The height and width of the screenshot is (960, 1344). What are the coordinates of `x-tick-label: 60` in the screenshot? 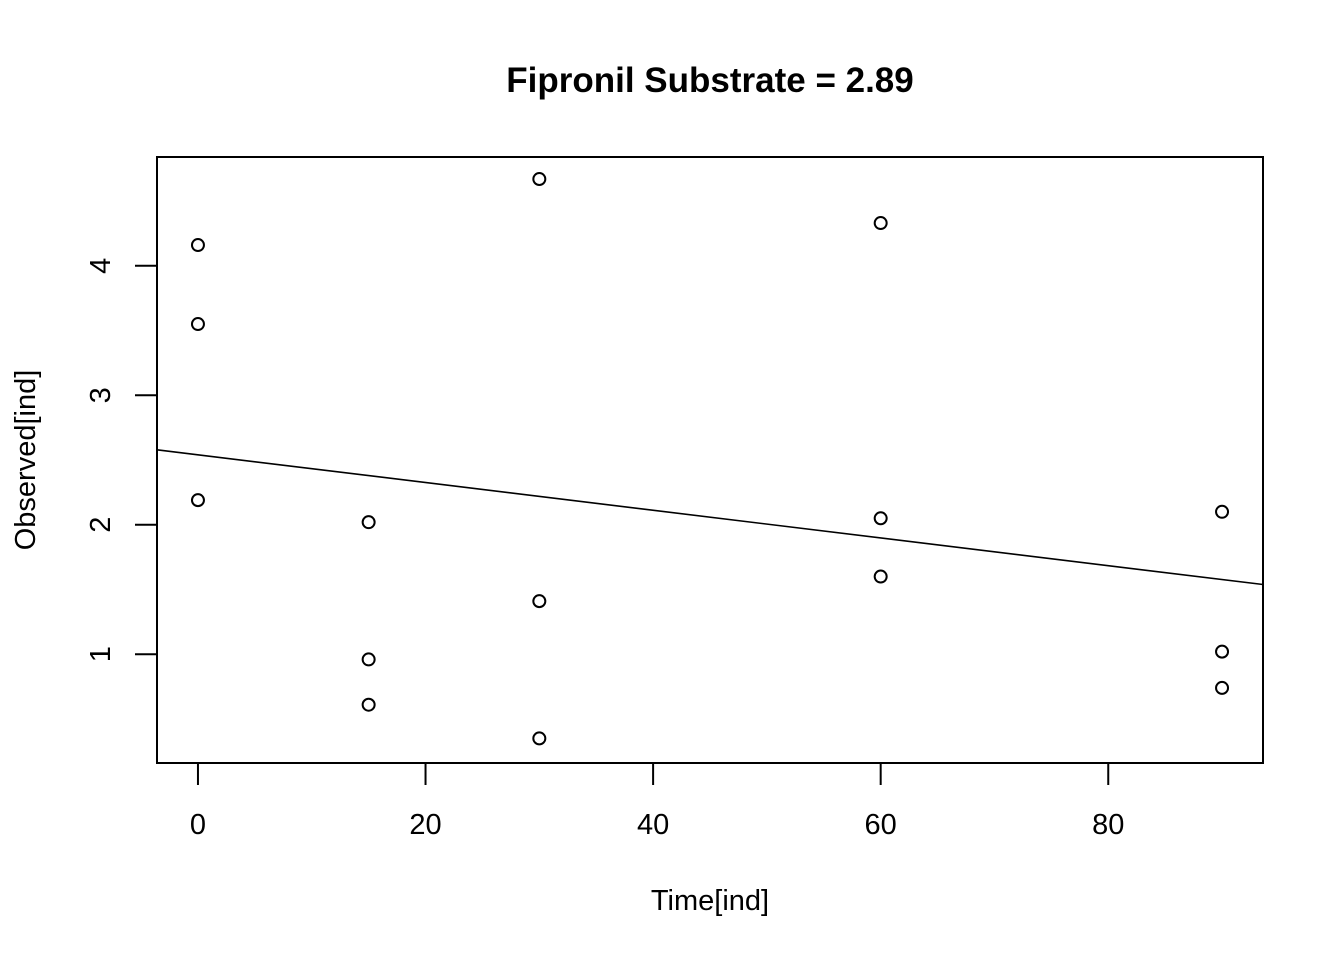 It's located at (881, 825).